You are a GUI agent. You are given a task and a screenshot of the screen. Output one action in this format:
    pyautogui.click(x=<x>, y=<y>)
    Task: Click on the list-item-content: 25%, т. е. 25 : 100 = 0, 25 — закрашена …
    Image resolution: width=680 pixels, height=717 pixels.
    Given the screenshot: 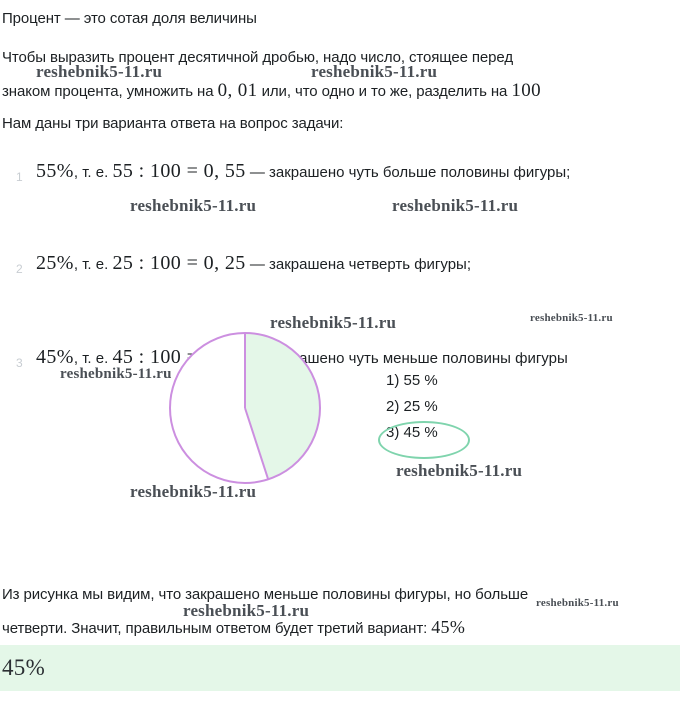 What is the action you would take?
    pyautogui.click(x=253, y=263)
    